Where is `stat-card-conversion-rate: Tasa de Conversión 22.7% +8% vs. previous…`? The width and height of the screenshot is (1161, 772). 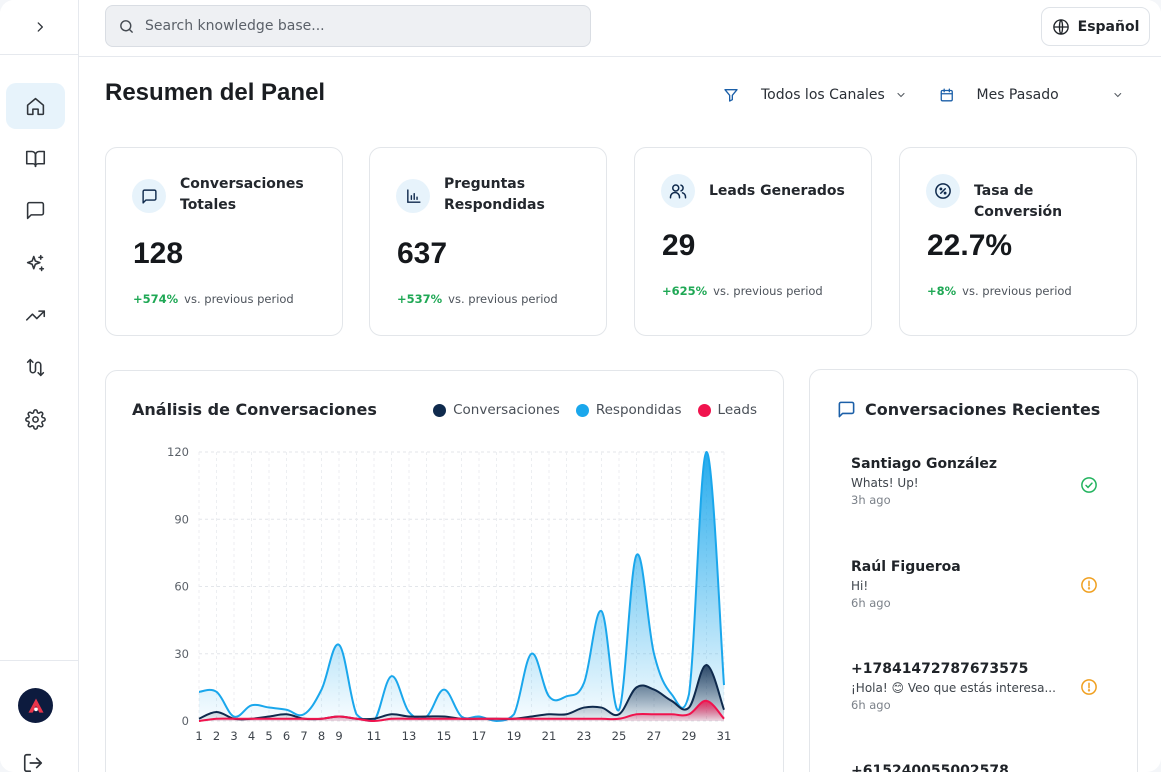
stat-card-conversion-rate: Tasa de Conversión 22.7% +8% vs. previous… is located at coordinates (1018, 241).